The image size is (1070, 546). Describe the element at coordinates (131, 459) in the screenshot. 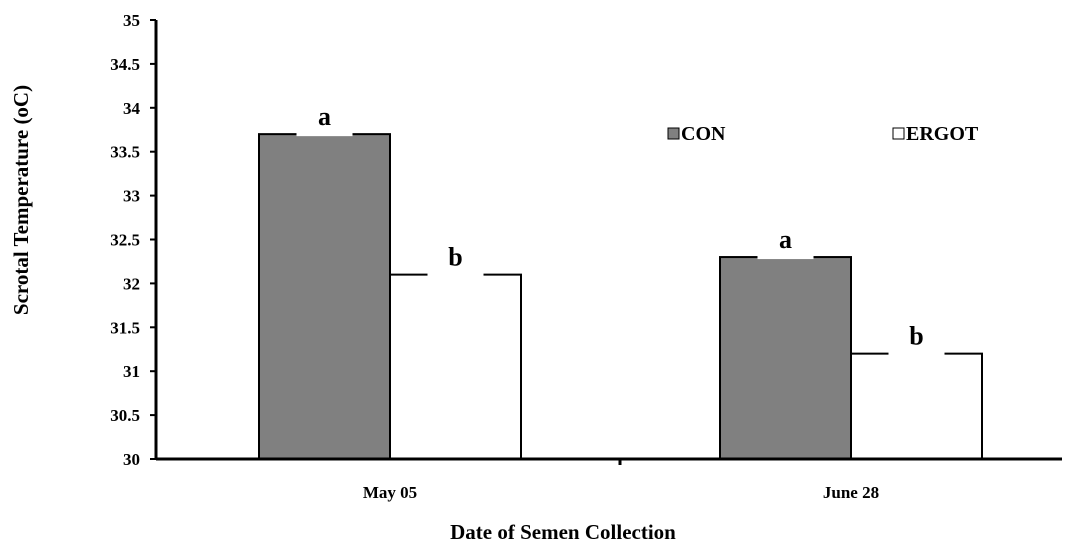

I see `y-tick-label: 30` at that location.